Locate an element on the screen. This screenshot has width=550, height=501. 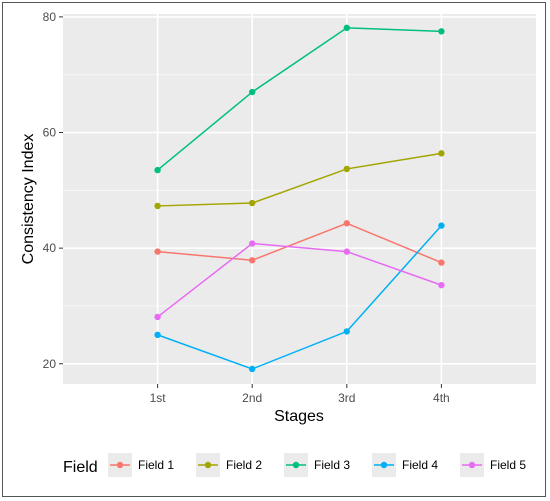
legend-label: Field 3 is located at coordinates (332, 465).